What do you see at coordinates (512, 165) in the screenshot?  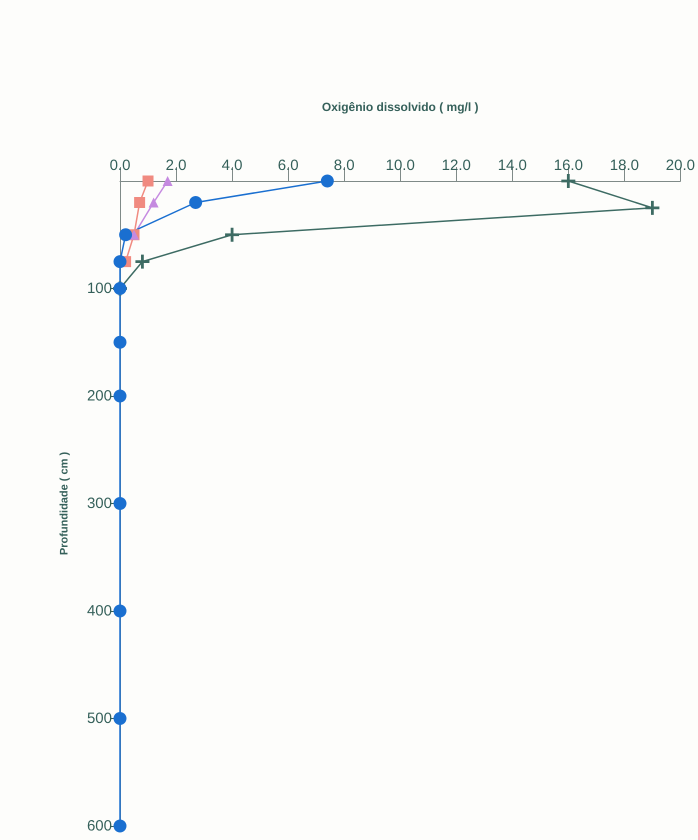 I see `x-tick-label: 14.0` at bounding box center [512, 165].